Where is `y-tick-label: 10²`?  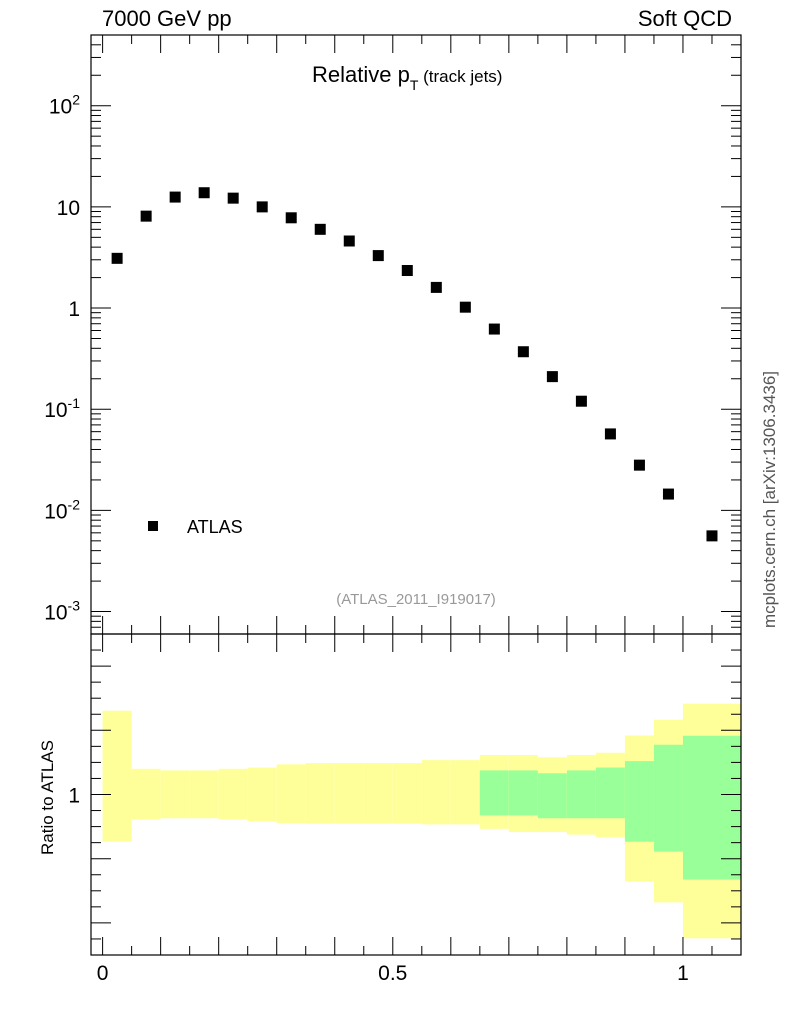
y-tick-label: 10² is located at coordinates (64, 105).